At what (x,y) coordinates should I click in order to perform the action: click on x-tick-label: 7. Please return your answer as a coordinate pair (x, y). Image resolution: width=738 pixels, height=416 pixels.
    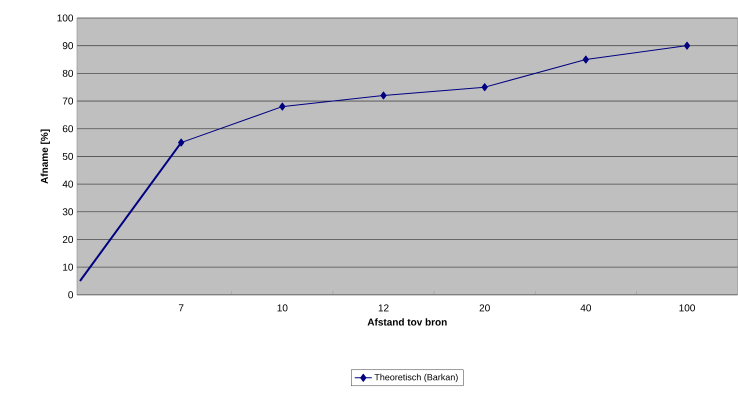
    Looking at the image, I should click on (181, 308).